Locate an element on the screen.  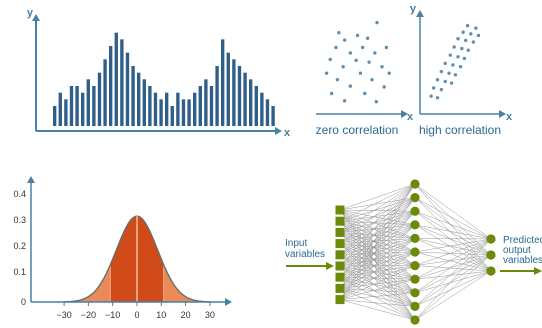
x-tick-label: 0 is located at coordinates (136, 315).